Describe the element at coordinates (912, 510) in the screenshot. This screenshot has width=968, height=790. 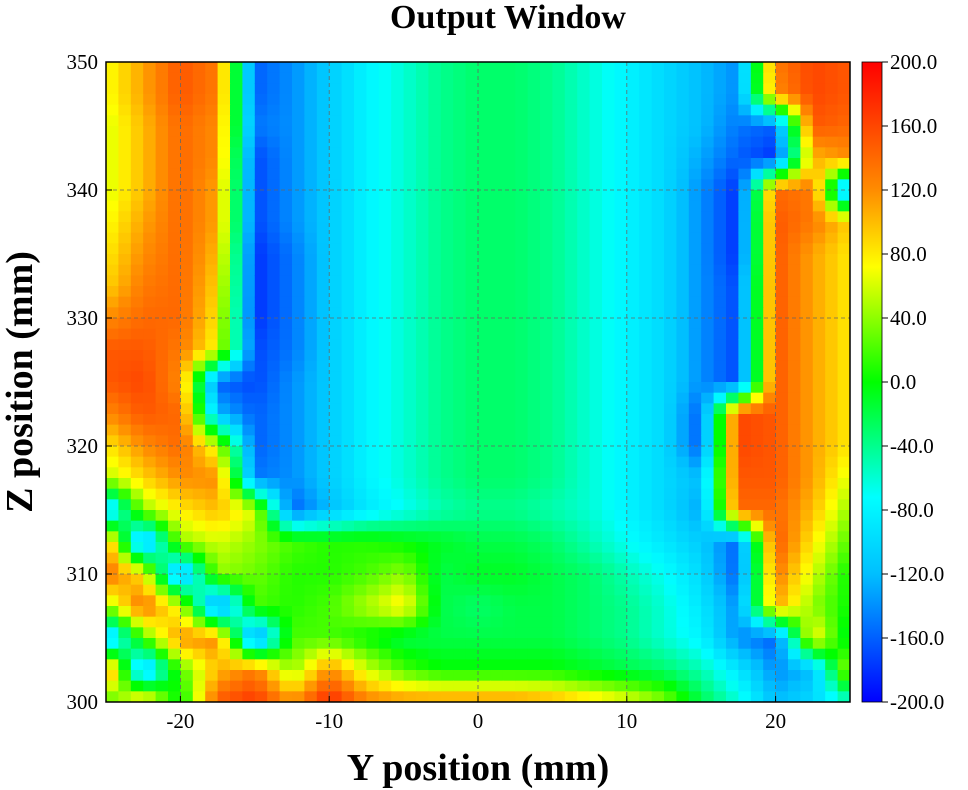
I see `colorbar-tick-label: -80.0` at that location.